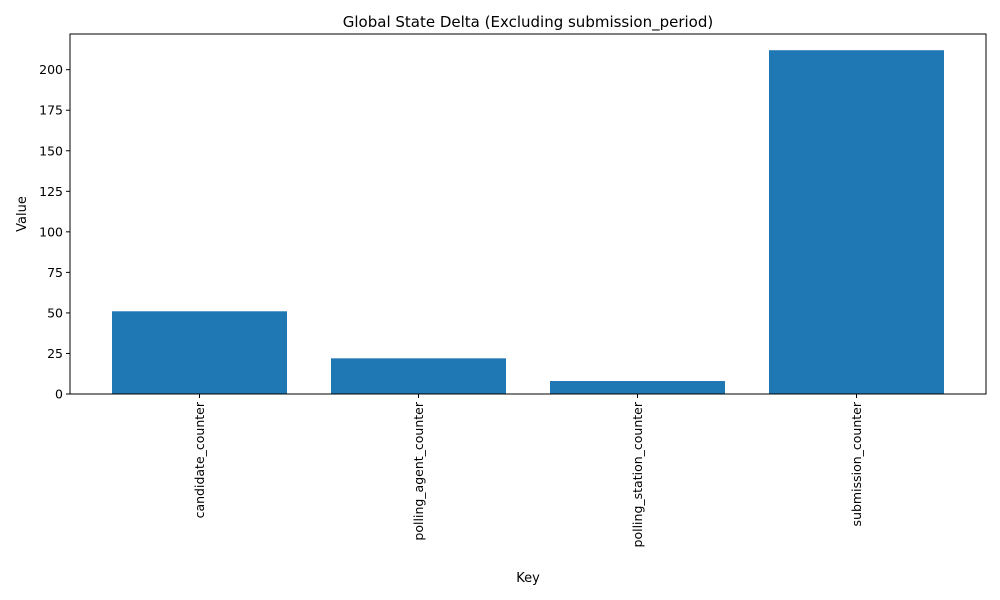  What do you see at coordinates (637, 474) in the screenshot?
I see `x-tick-label: polling_station_counter` at bounding box center [637, 474].